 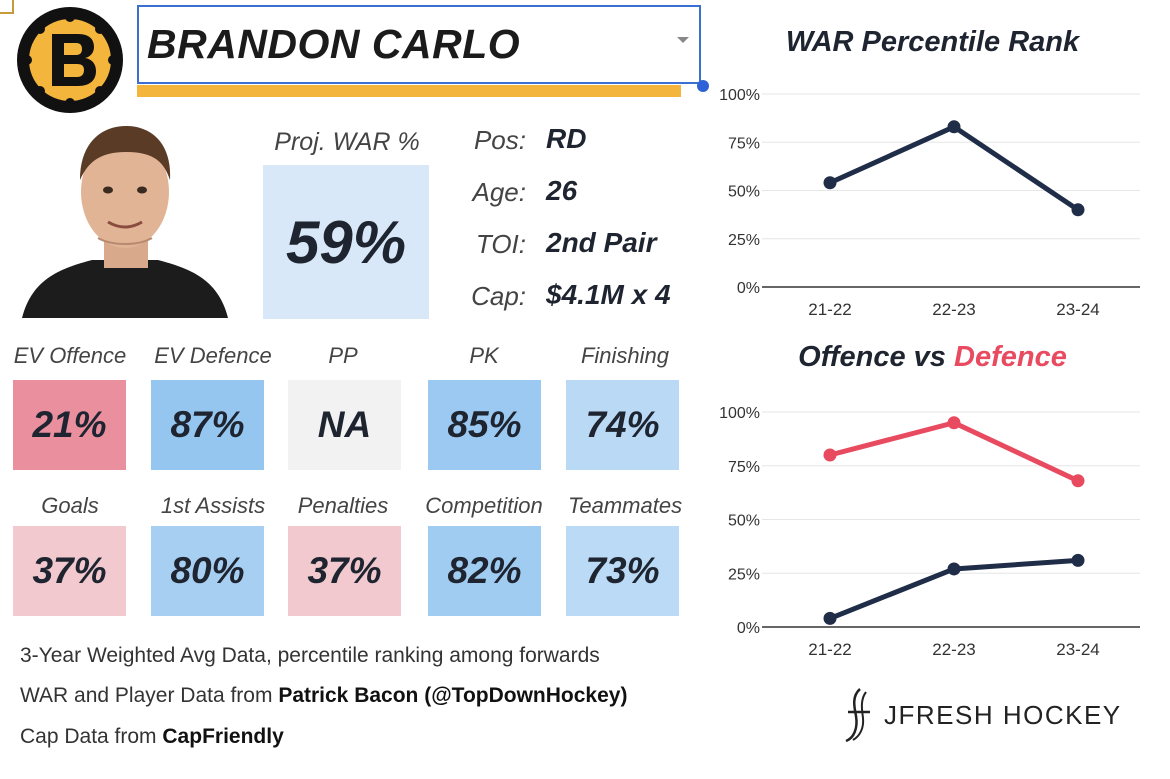 I want to click on stat-value-goals: 37%, so click(x=69, y=570).